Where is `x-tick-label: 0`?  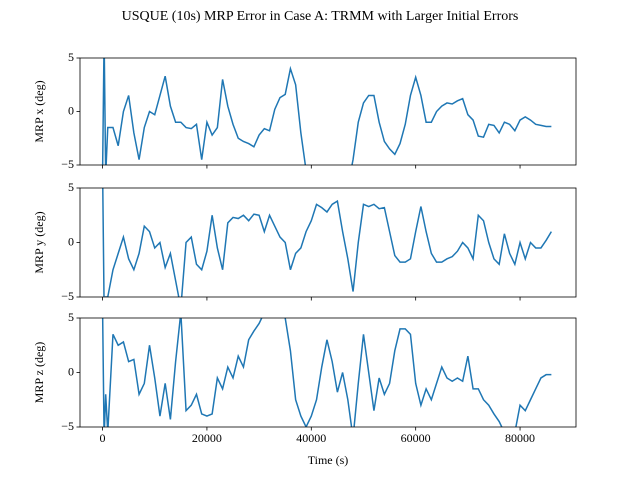 x-tick-label: 0 is located at coordinates (103, 438).